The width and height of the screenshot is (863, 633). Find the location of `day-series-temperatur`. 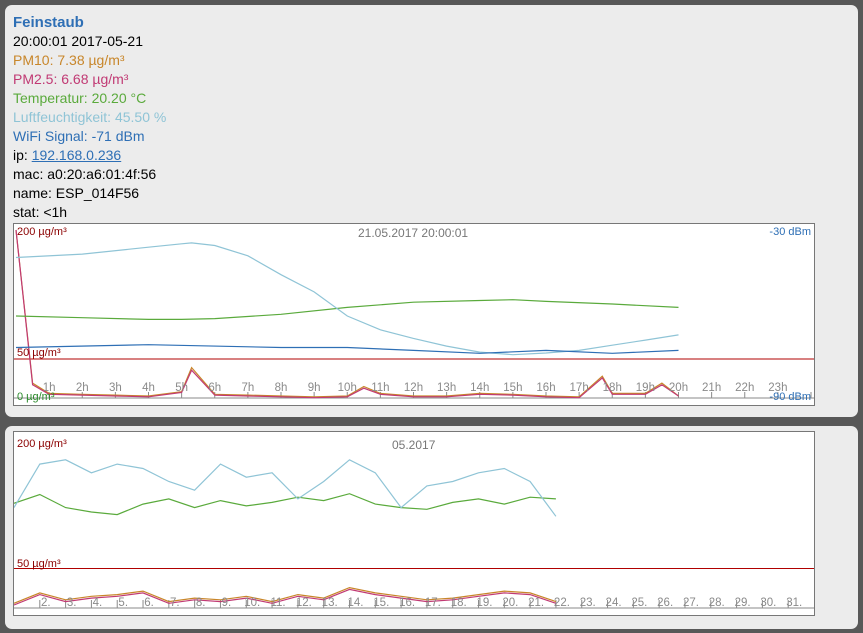

day-series-temperatur is located at coordinates (347, 310).